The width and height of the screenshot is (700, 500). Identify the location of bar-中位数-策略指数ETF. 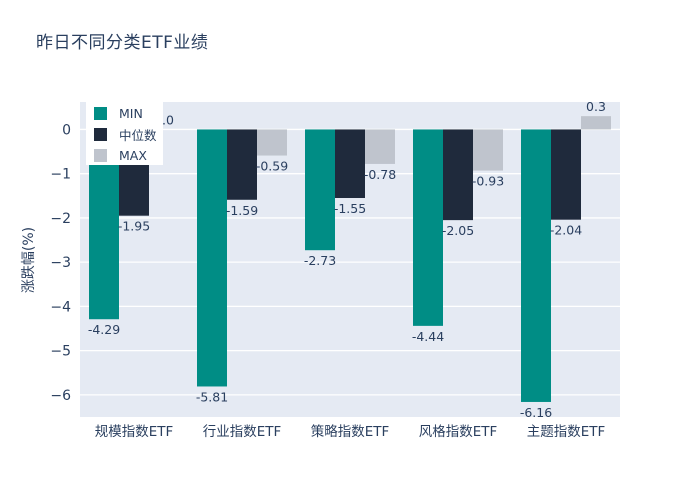
(350, 164).